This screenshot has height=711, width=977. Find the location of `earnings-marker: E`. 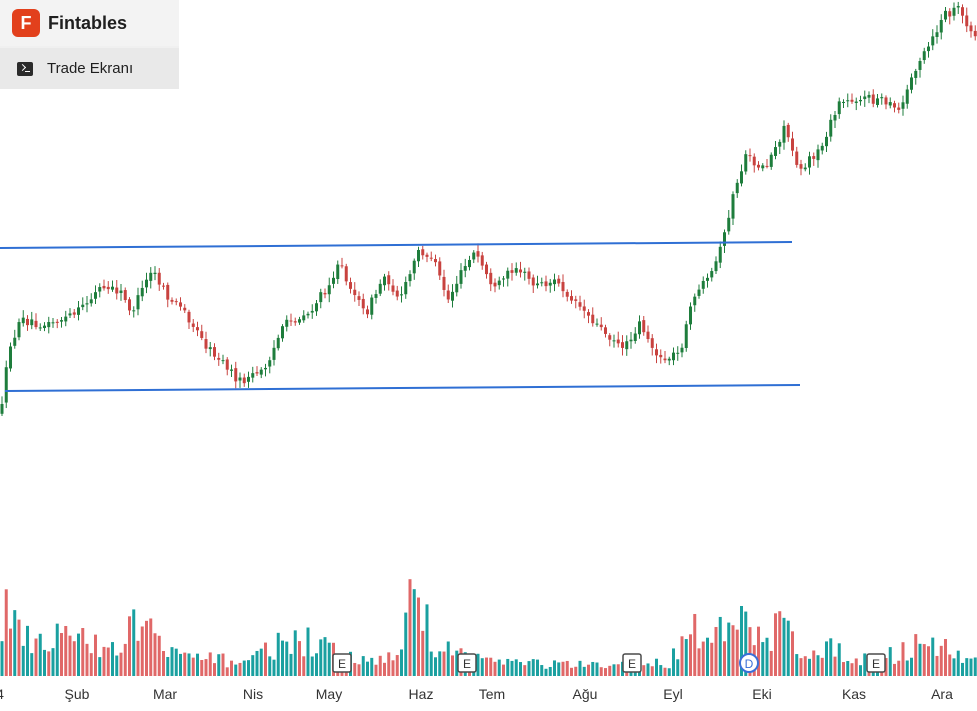

earnings-marker: E is located at coordinates (342, 663).